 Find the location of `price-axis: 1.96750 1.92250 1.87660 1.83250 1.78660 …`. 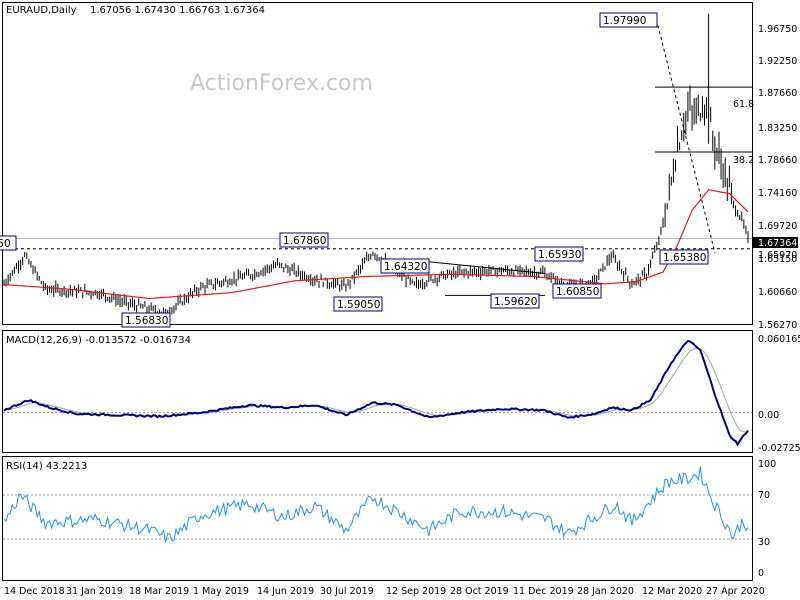

price-axis: 1.96750 1.92250 1.87660 1.83250 1.78660 … is located at coordinates (777, 177).